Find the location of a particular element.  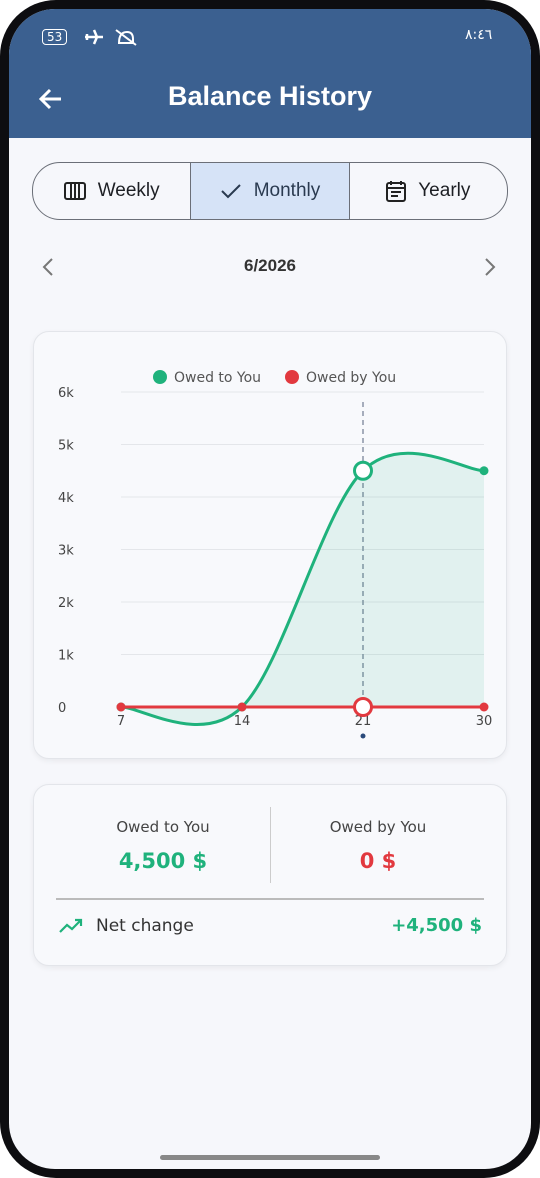

cursor-dot is located at coordinates (363, 736).